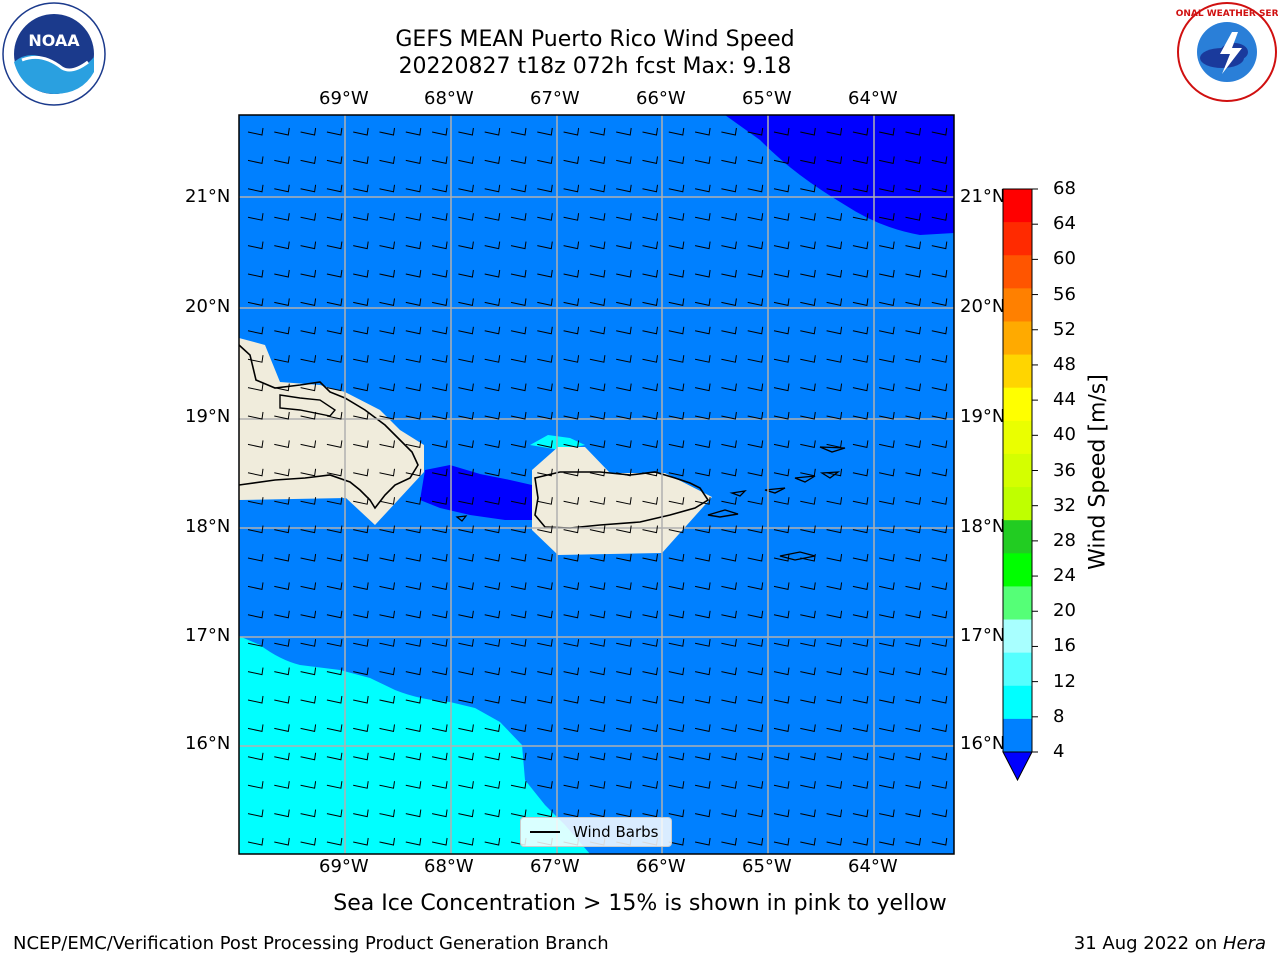 The height and width of the screenshot is (960, 1280). Describe the element at coordinates (208, 196) in the screenshot. I see `lat-label-left: 21°N` at that location.